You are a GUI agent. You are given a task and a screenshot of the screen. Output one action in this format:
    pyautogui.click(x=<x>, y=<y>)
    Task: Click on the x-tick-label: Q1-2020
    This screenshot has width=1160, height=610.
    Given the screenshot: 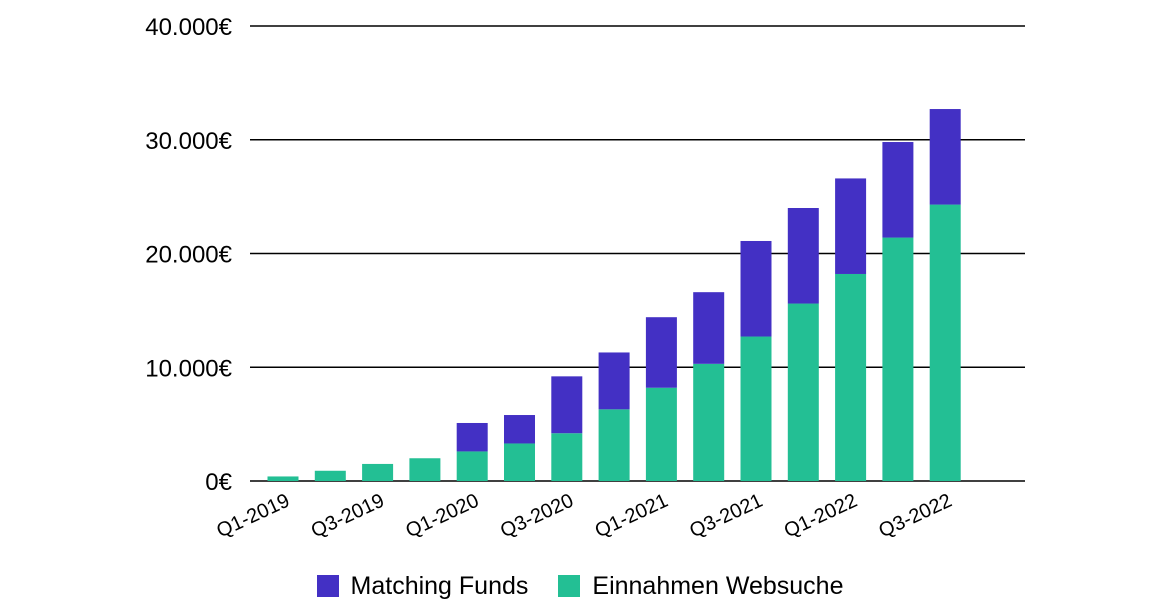 What is the action you would take?
    pyautogui.click(x=442, y=516)
    